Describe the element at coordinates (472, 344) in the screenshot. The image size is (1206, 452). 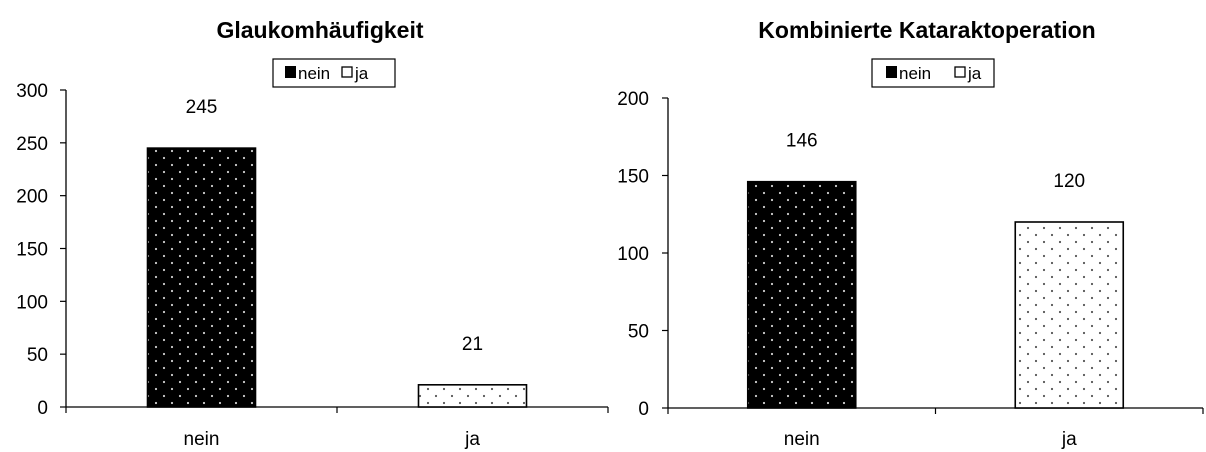
I see `data-label: 21` at that location.